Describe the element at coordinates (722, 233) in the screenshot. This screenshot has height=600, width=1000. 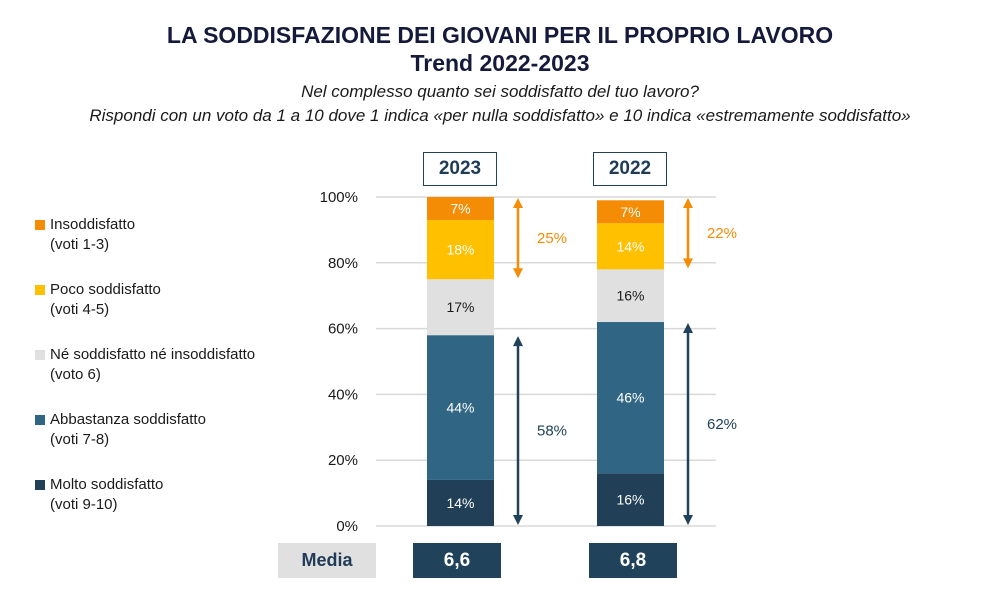
I see `range-label: 22%` at that location.